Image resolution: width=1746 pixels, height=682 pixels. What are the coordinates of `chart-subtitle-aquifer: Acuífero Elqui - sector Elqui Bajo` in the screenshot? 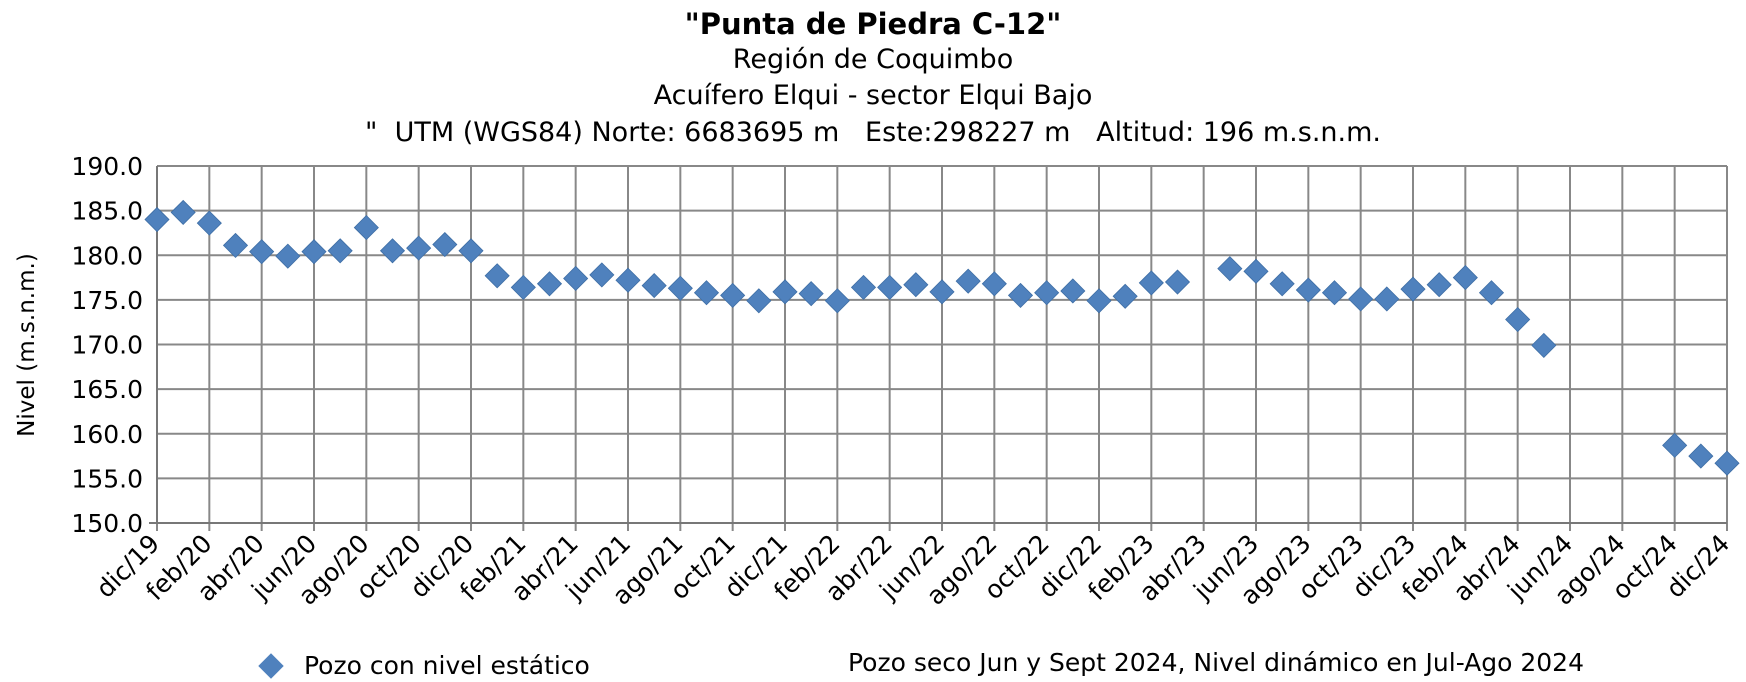 It's located at (873, 95).